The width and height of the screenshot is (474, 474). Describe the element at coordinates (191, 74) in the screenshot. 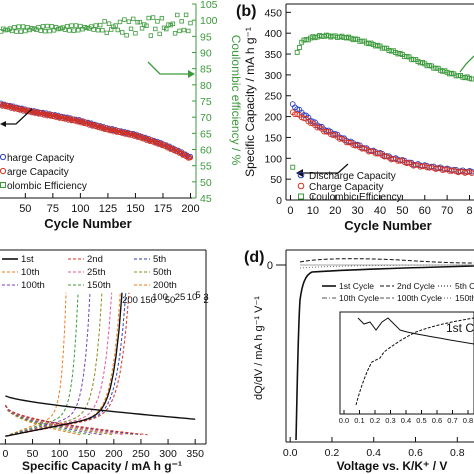

I see `panel-a-callout-right-arrow` at that location.